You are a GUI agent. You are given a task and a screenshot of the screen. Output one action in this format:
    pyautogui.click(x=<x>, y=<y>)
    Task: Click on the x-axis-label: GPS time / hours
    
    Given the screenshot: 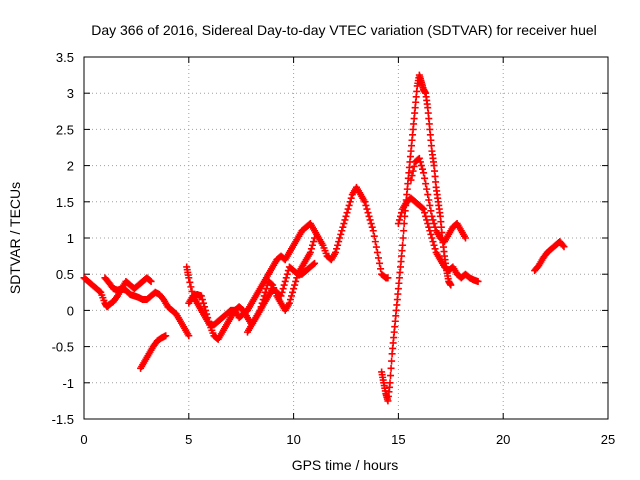 What is the action you would take?
    pyautogui.click(x=345, y=465)
    